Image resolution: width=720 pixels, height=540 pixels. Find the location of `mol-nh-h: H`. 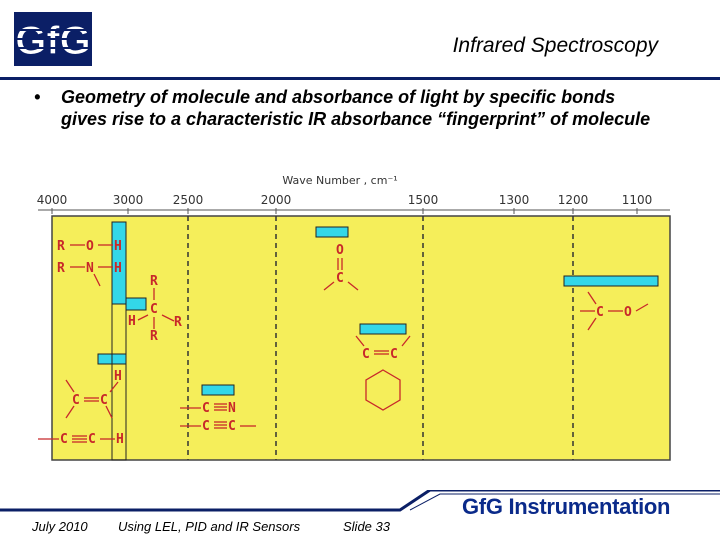

mol-nh-h: H is located at coordinates (118, 268).